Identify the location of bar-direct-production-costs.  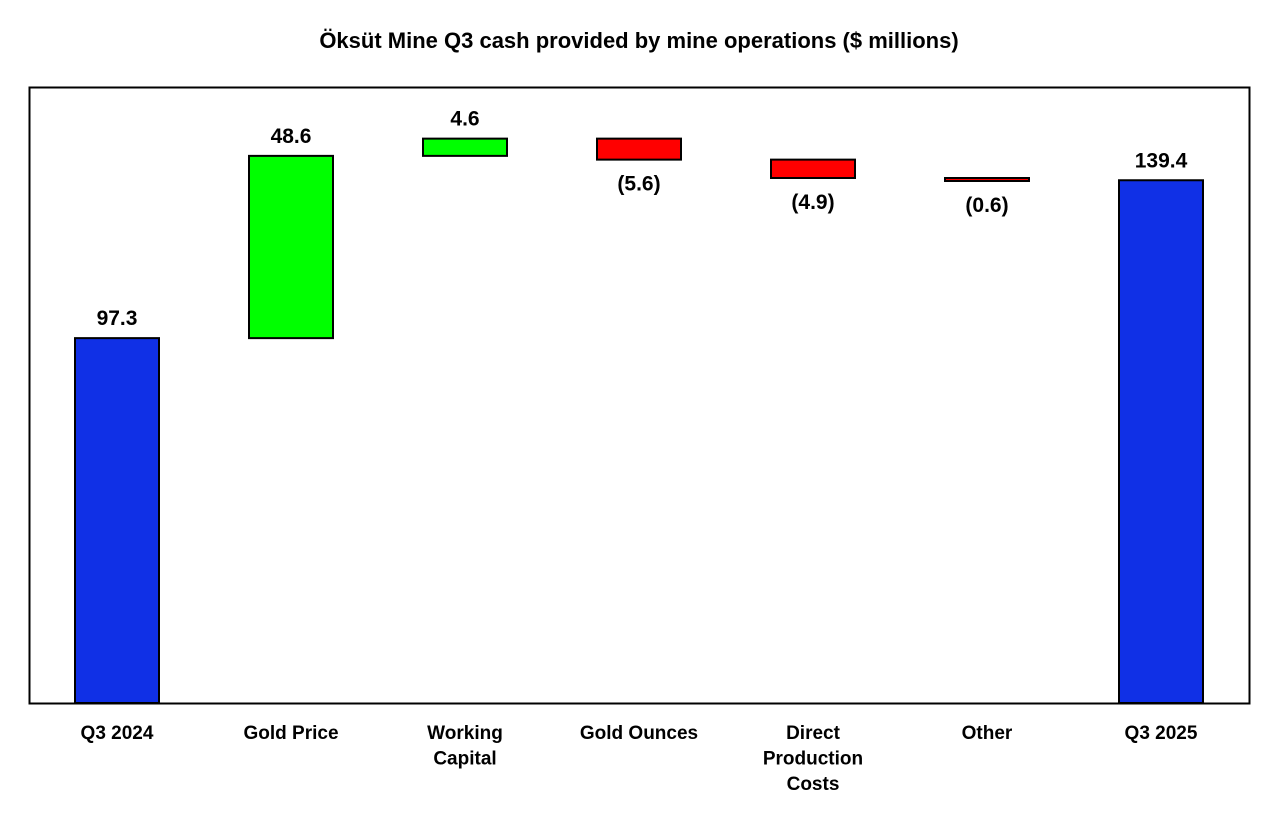
(813, 168).